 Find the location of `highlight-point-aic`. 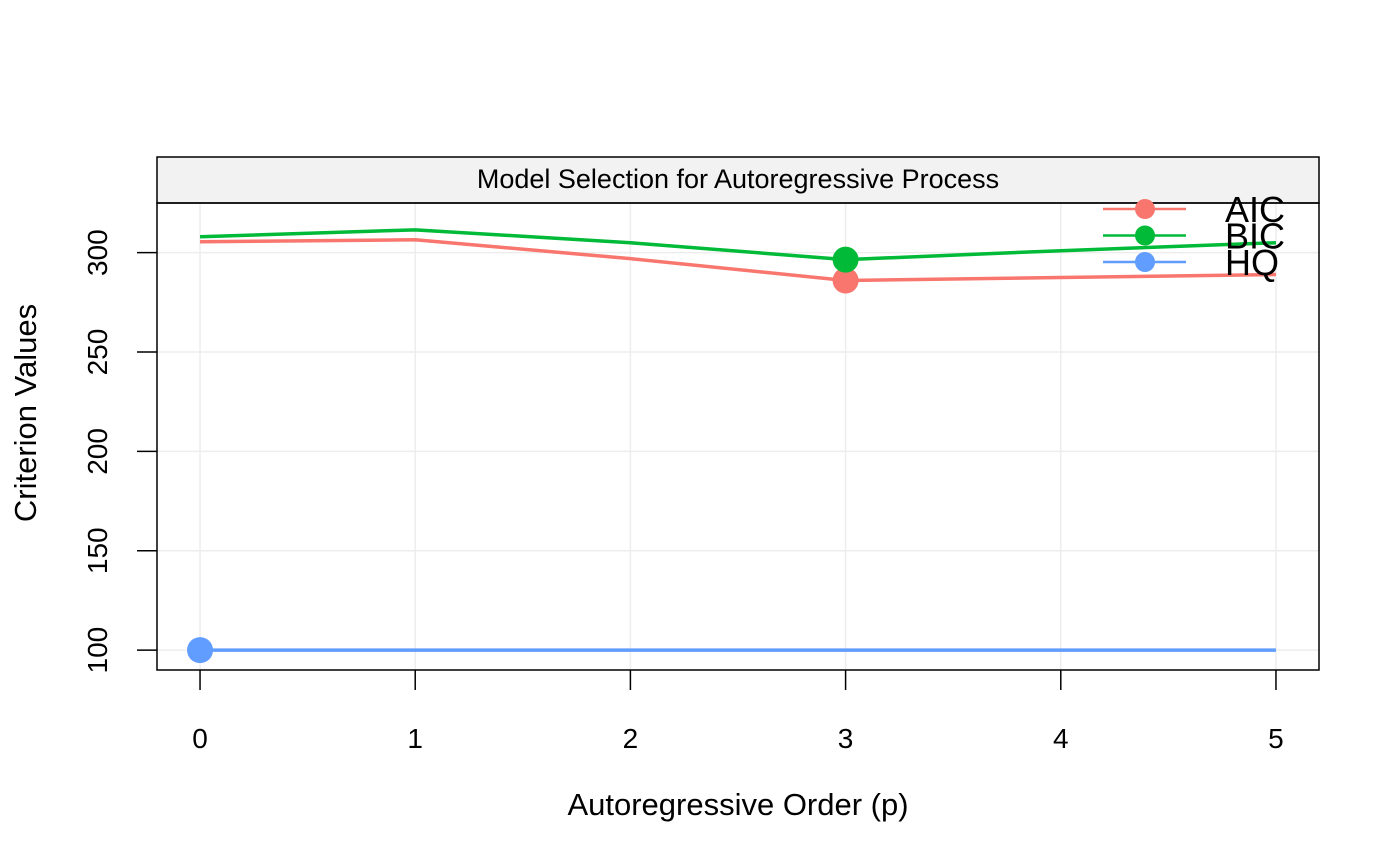

highlight-point-aic is located at coordinates (845, 280).